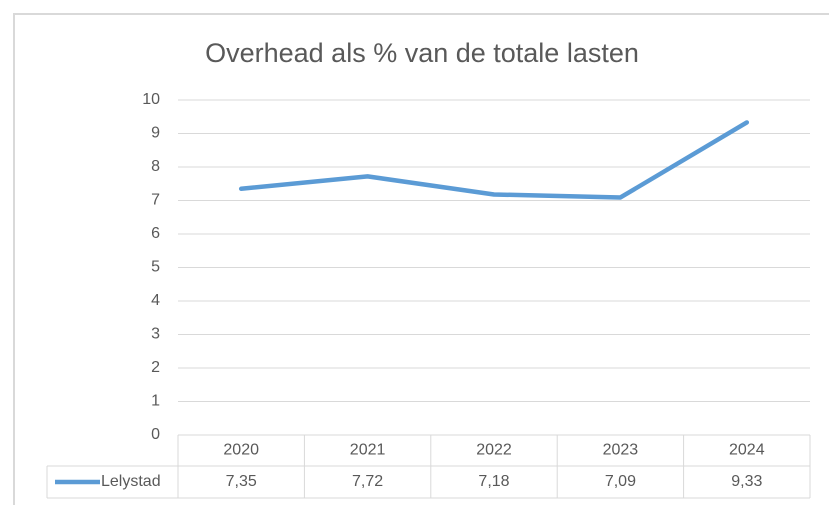 The image size is (829, 505). Describe the element at coordinates (620, 481) in the screenshot. I see `table-value: 7,09` at that location.